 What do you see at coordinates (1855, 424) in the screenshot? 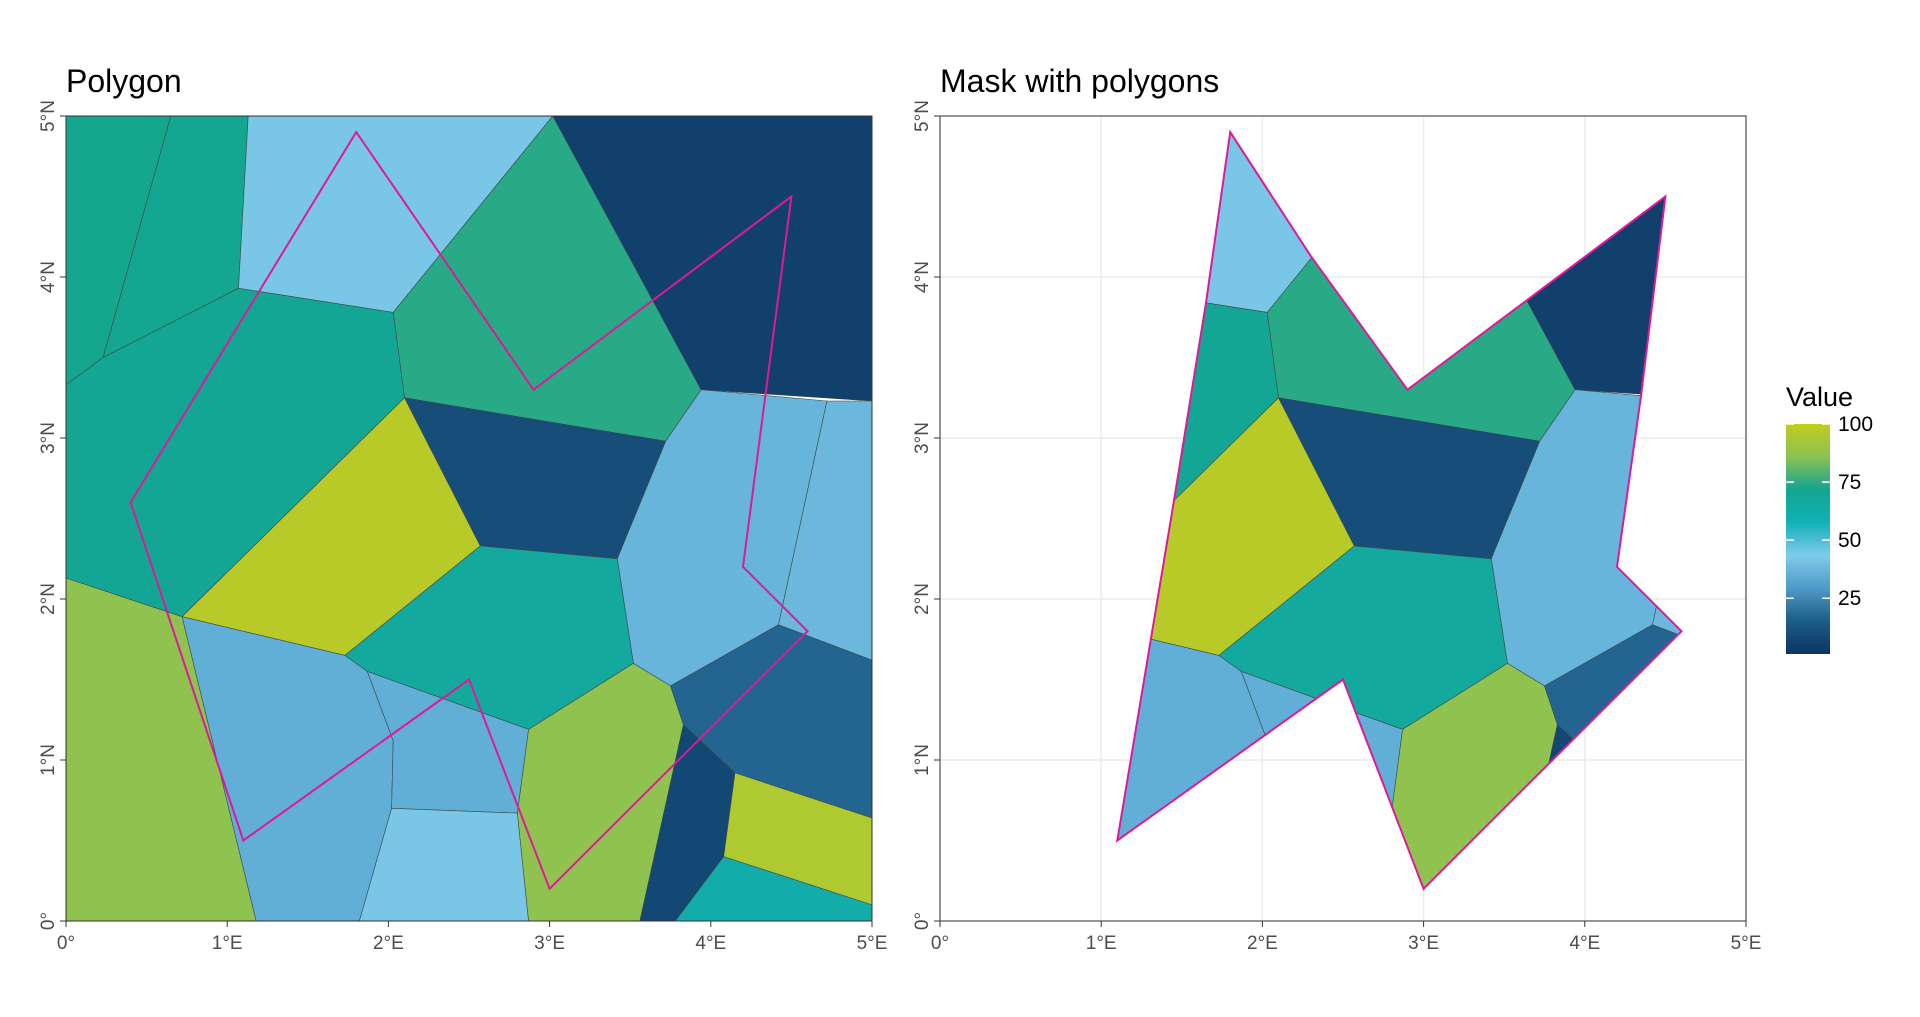
I see `legend-tick-label: 100` at bounding box center [1855, 424].